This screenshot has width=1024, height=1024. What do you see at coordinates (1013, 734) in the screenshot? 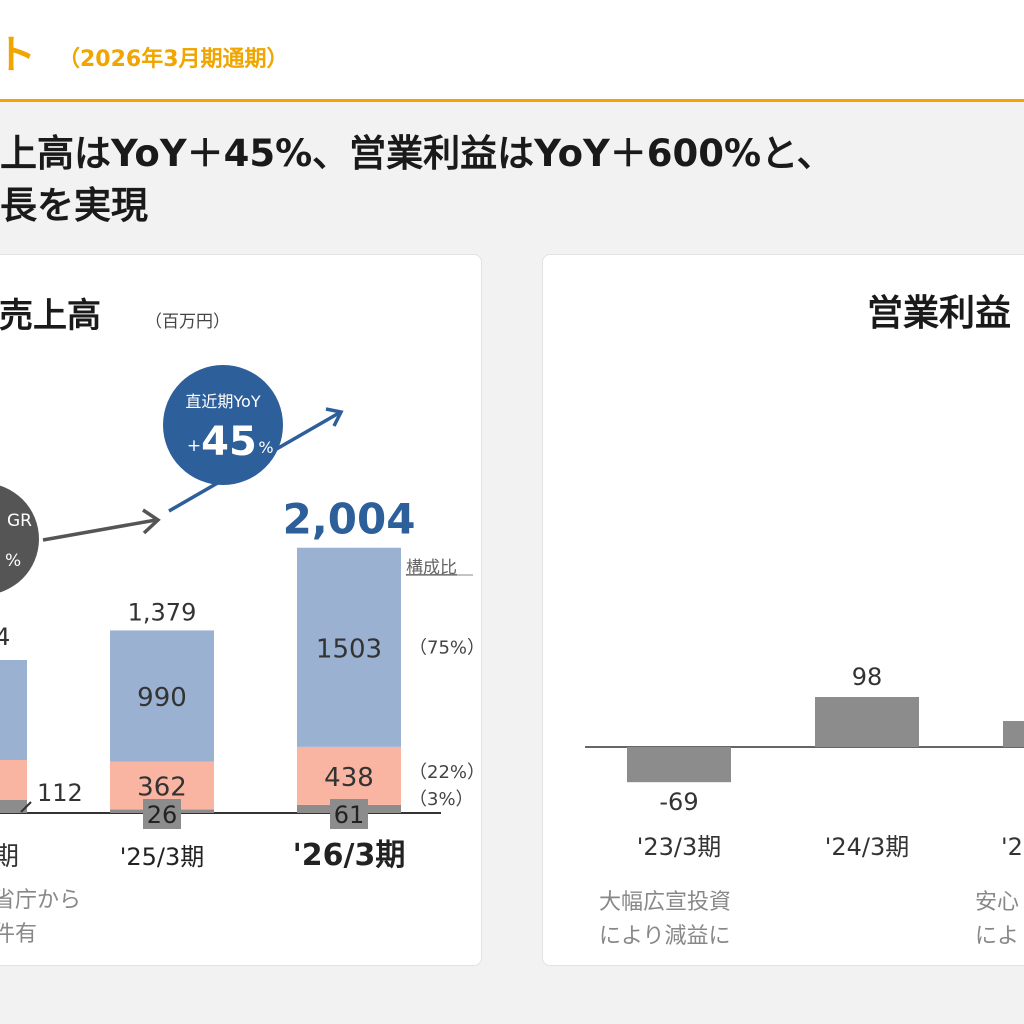
I see `profit-bar-partial` at bounding box center [1013, 734].